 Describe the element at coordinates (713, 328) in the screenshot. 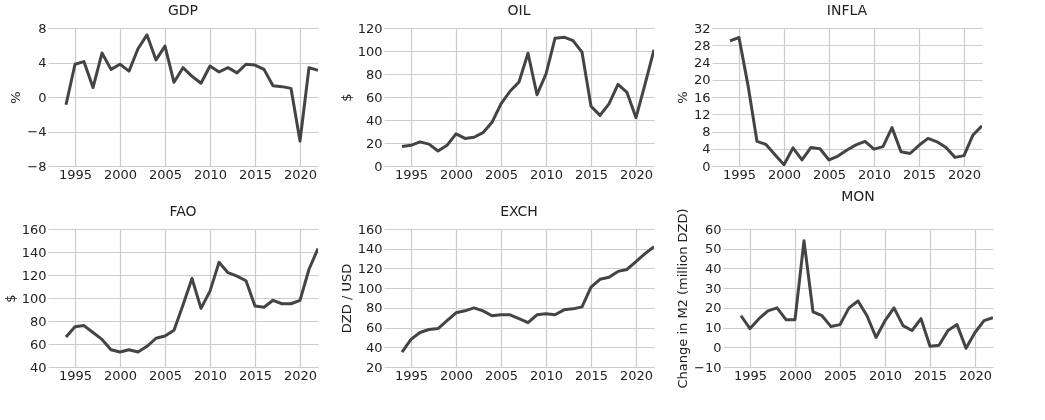

I see `y-tick-label: 10` at that location.